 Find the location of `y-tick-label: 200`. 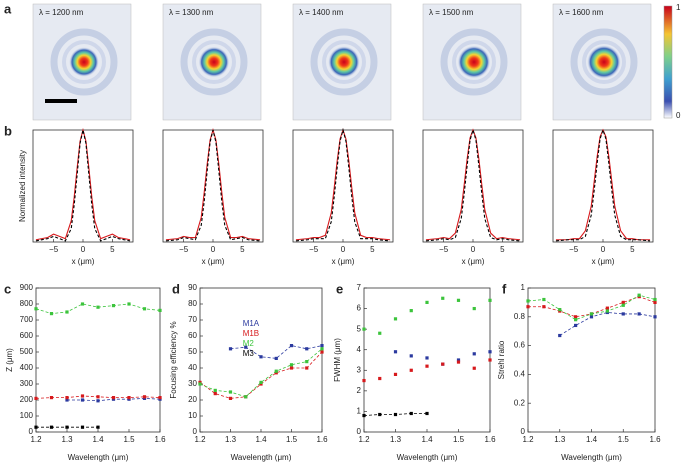

y-tick-label: 200 is located at coordinates (27, 399).